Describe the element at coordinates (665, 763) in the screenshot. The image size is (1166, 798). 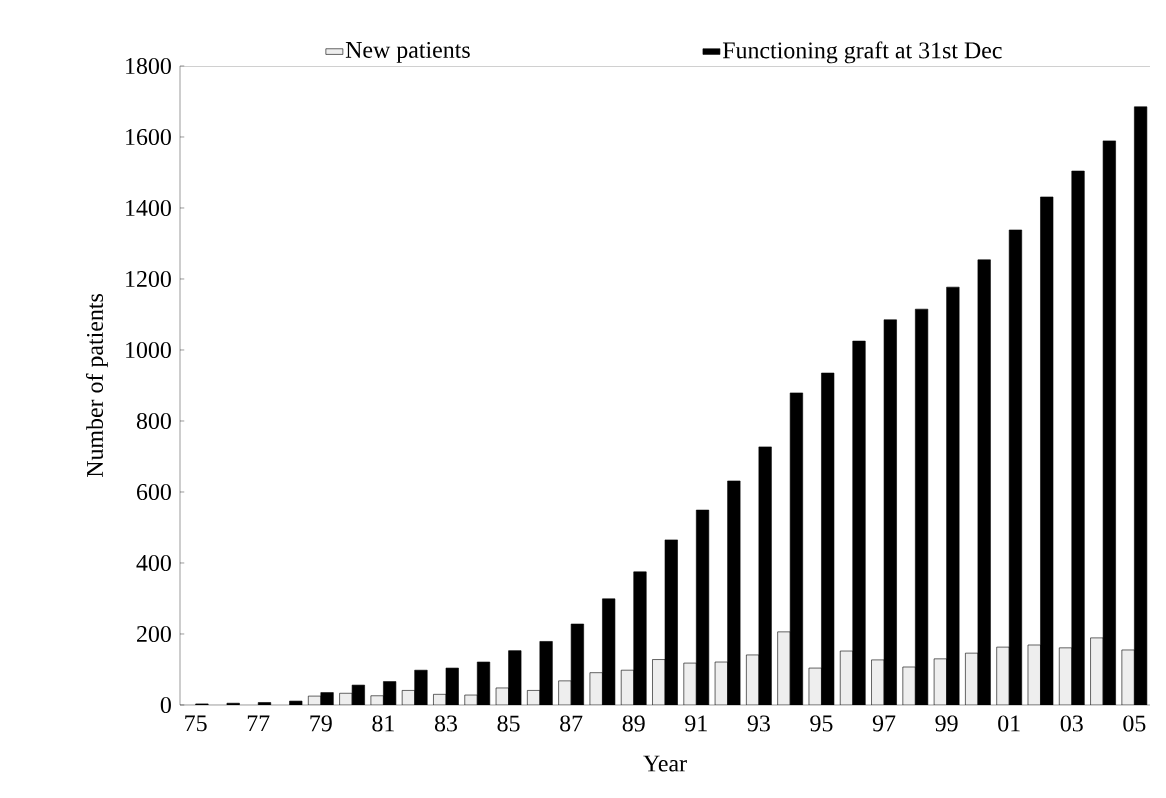
I see `x-axis-title: Year` at that location.